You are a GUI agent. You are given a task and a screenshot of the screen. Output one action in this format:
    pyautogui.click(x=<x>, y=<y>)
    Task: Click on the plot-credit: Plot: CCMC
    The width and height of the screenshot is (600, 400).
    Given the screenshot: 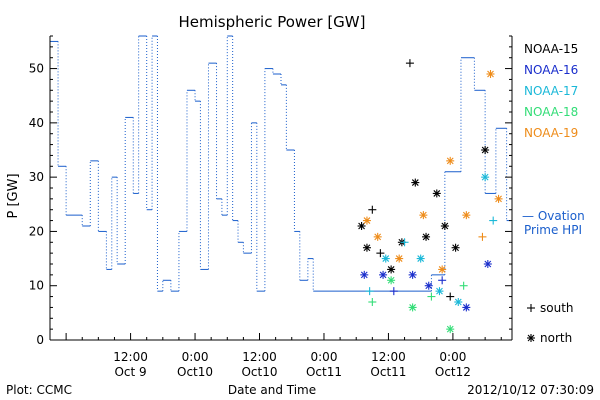 What is the action you would take?
    pyautogui.click(x=39, y=390)
    